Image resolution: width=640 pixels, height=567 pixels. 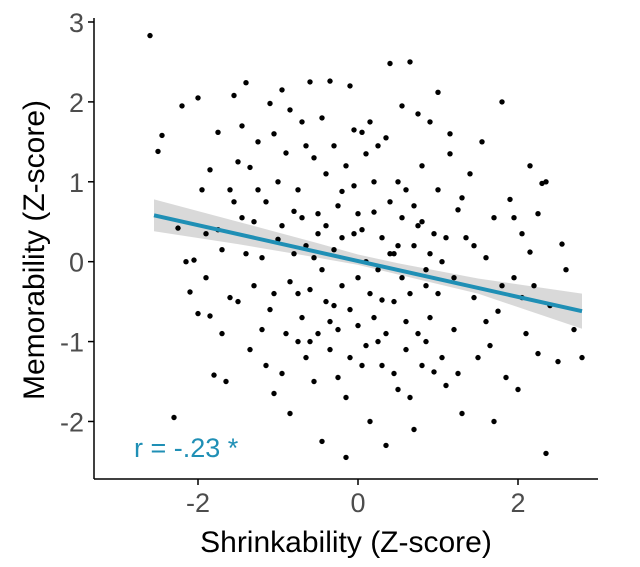 What do you see at coordinates (76, 183) in the screenshot?
I see `y-tick-label: 1` at bounding box center [76, 183].